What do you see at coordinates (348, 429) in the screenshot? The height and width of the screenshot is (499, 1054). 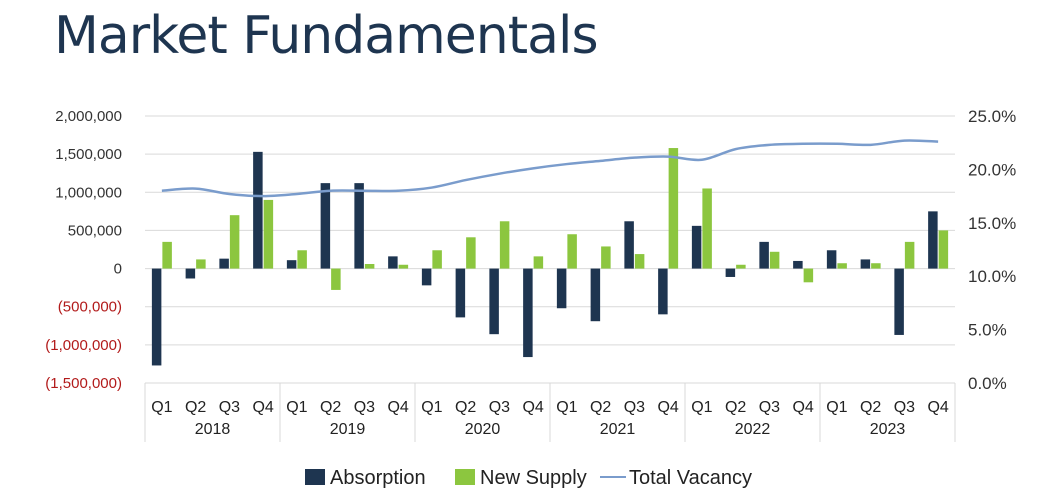 I see `year-label: 2019` at bounding box center [348, 429].